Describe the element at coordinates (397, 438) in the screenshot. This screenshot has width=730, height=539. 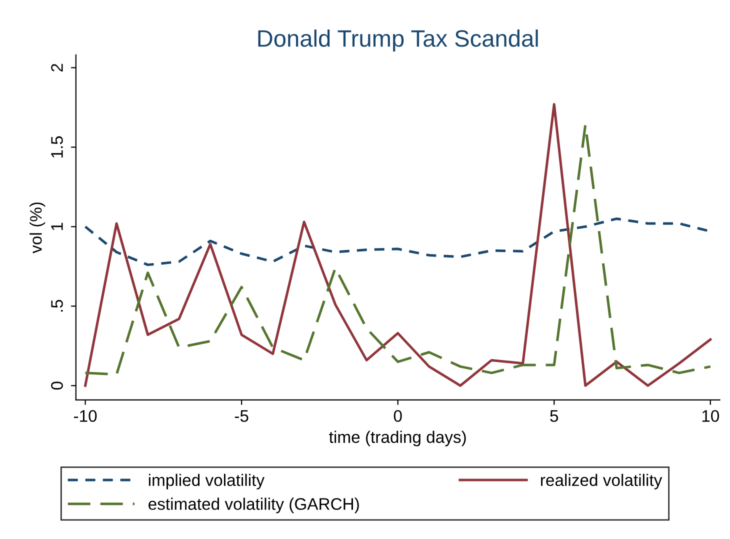
I see `x-axis-title: time (trading days)` at that location.